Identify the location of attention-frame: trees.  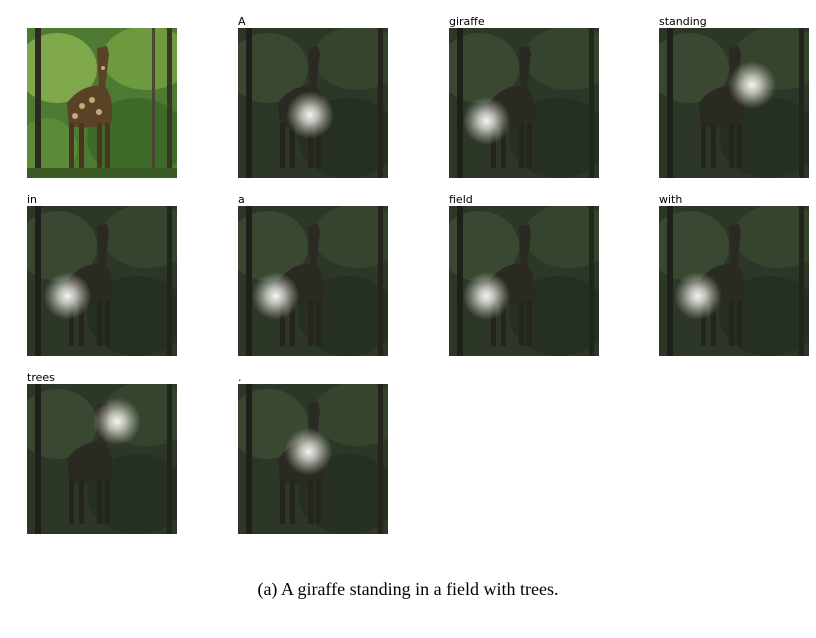
(102, 453).